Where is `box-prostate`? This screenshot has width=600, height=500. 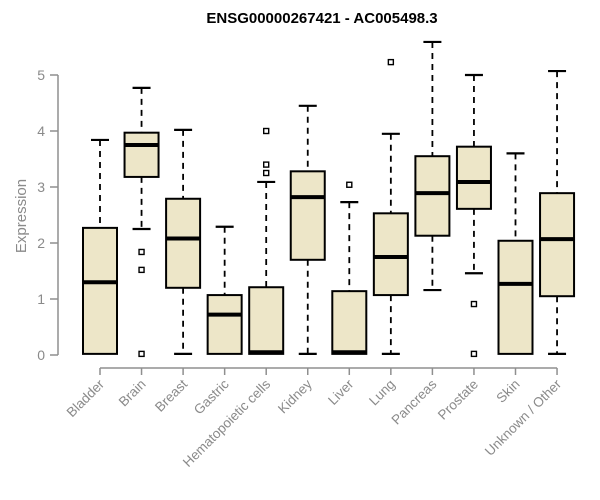 box-prostate is located at coordinates (473, 177).